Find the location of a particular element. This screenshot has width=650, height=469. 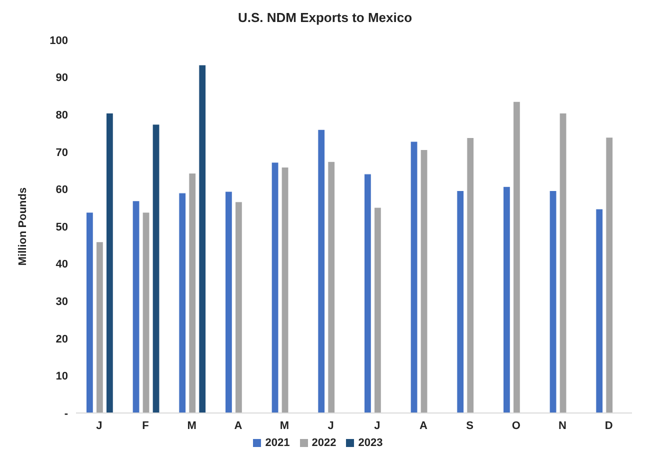

y-tick-label: 10 is located at coordinates (62, 376).